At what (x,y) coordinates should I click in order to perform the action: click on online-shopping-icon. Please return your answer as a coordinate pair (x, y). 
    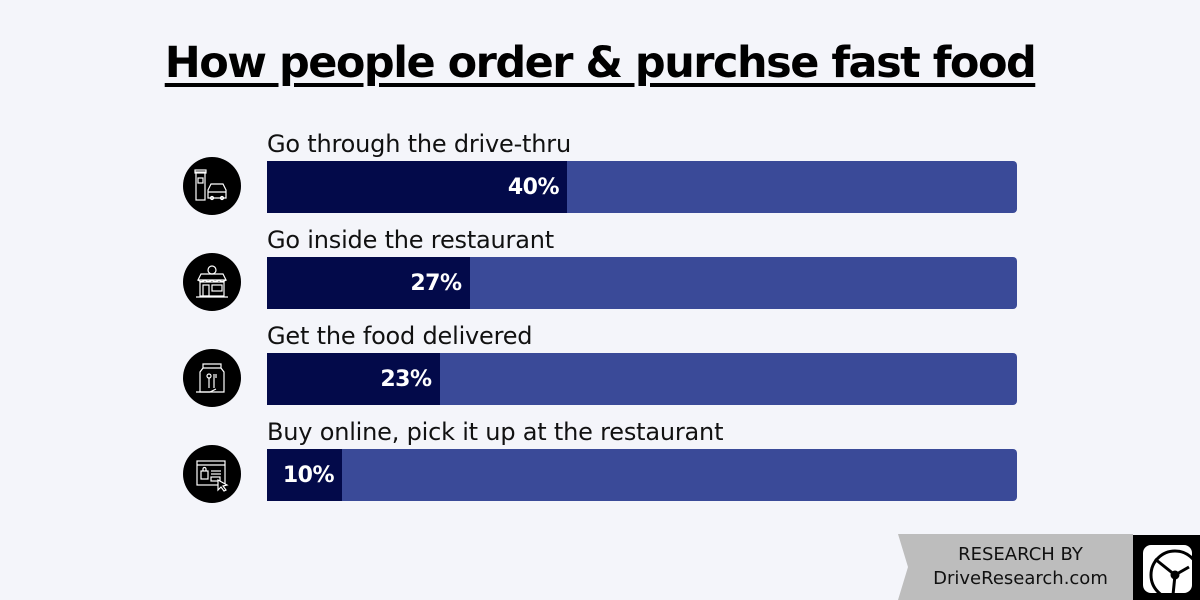
    Looking at the image, I should click on (212, 474).